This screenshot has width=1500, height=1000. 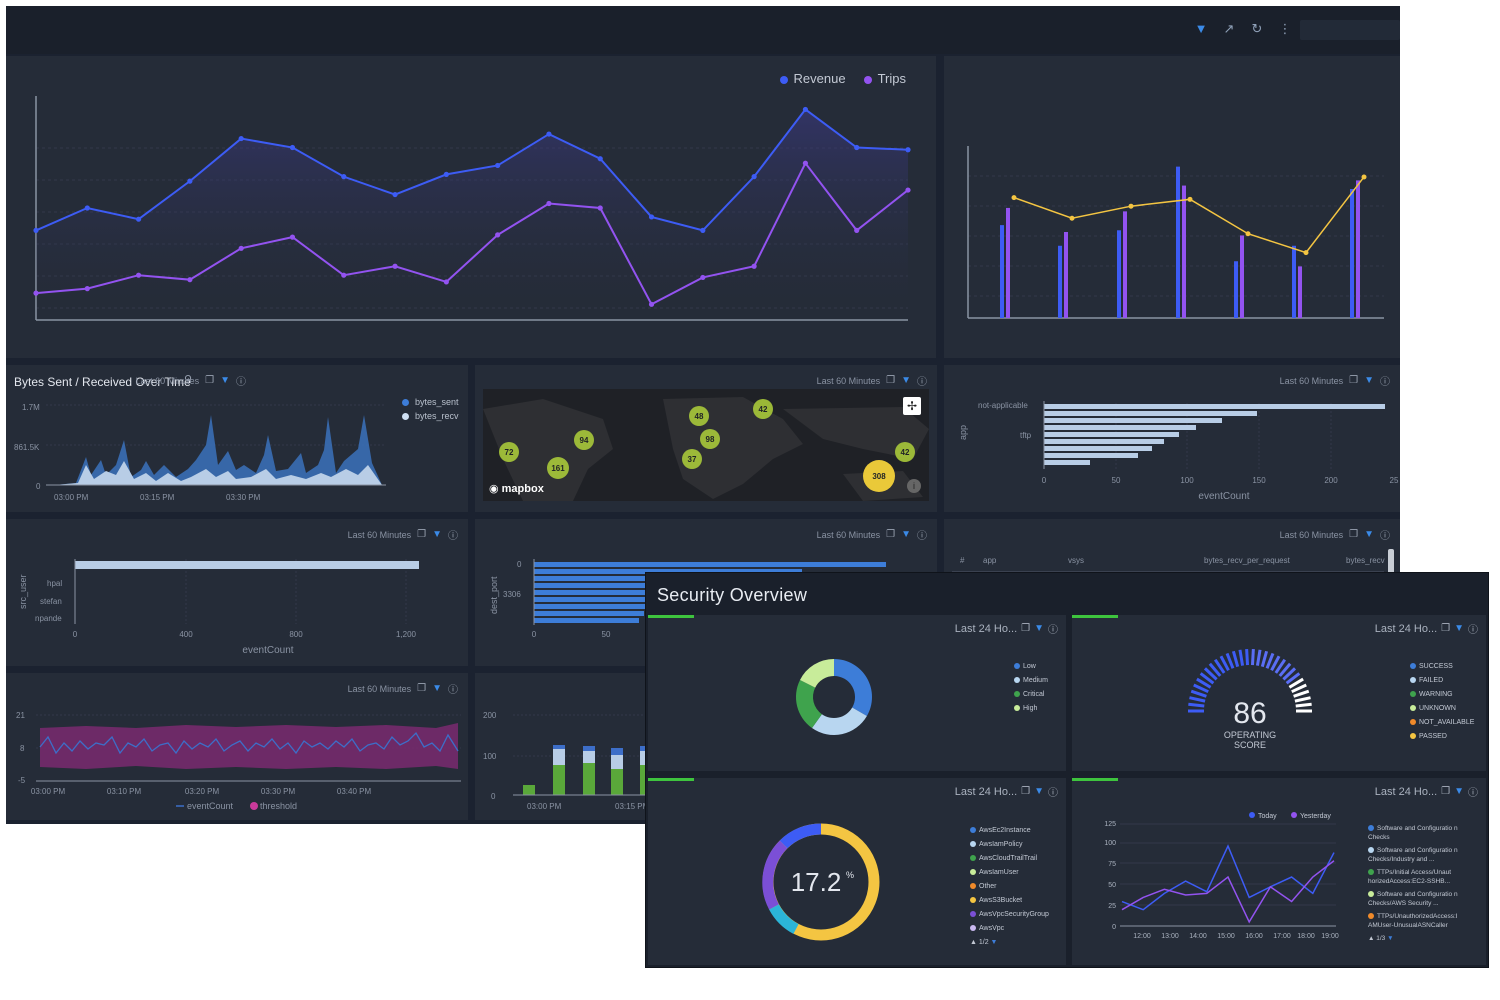 I want to click on x-tick: 16:00, so click(x=1254, y=936).